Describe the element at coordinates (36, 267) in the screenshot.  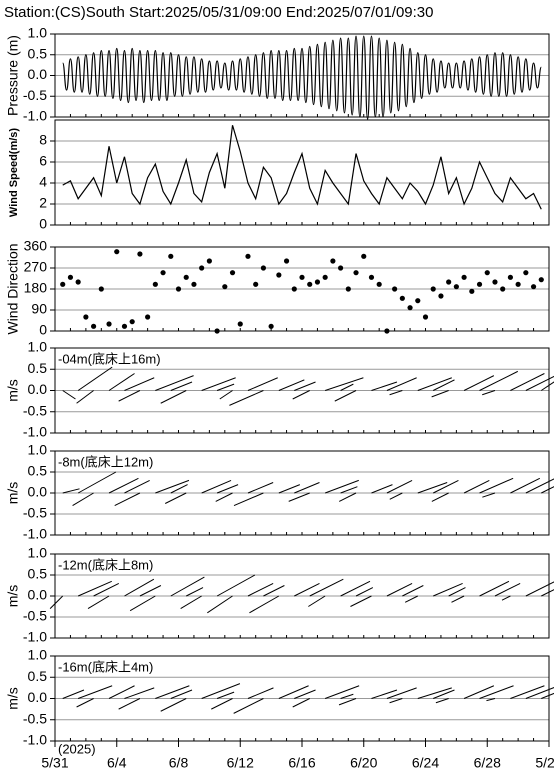
I see `y-tick-label: 270` at that location.